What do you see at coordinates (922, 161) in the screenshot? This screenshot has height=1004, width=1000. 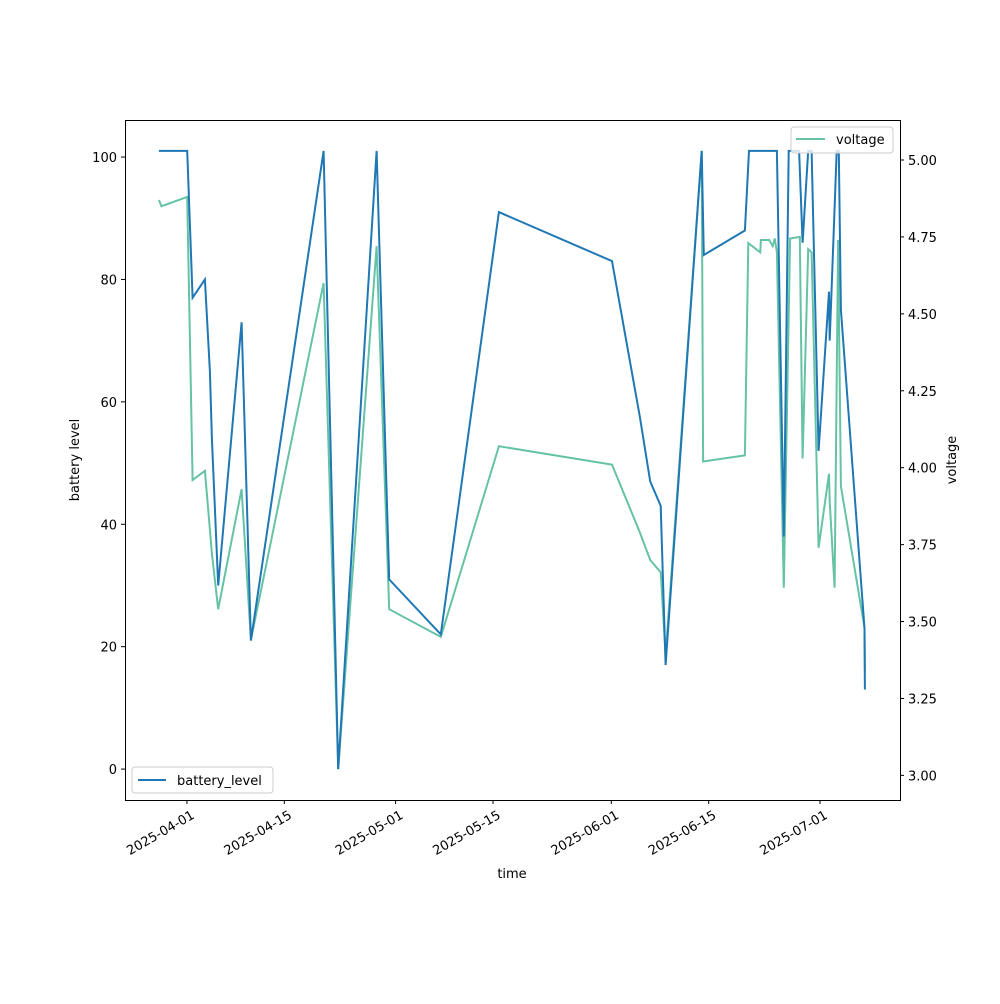 I see `y2-tick-label: 5.00` at bounding box center [922, 161].